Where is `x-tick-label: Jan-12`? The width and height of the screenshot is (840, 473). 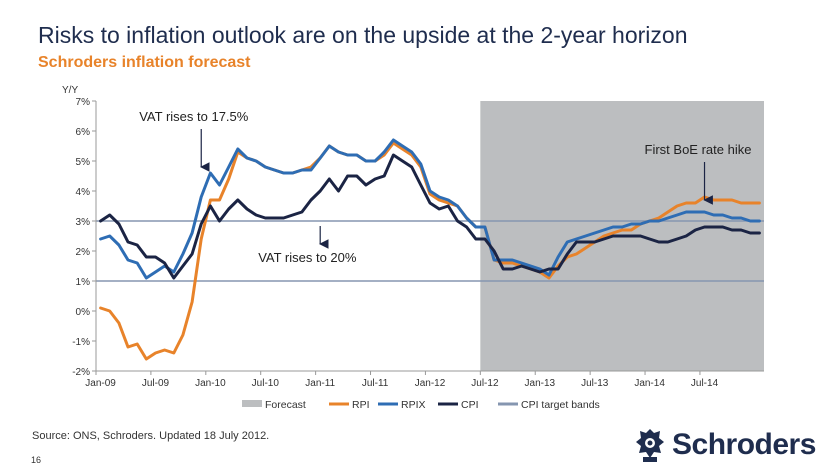 x-tick-label: Jan-12 is located at coordinates (430, 383).